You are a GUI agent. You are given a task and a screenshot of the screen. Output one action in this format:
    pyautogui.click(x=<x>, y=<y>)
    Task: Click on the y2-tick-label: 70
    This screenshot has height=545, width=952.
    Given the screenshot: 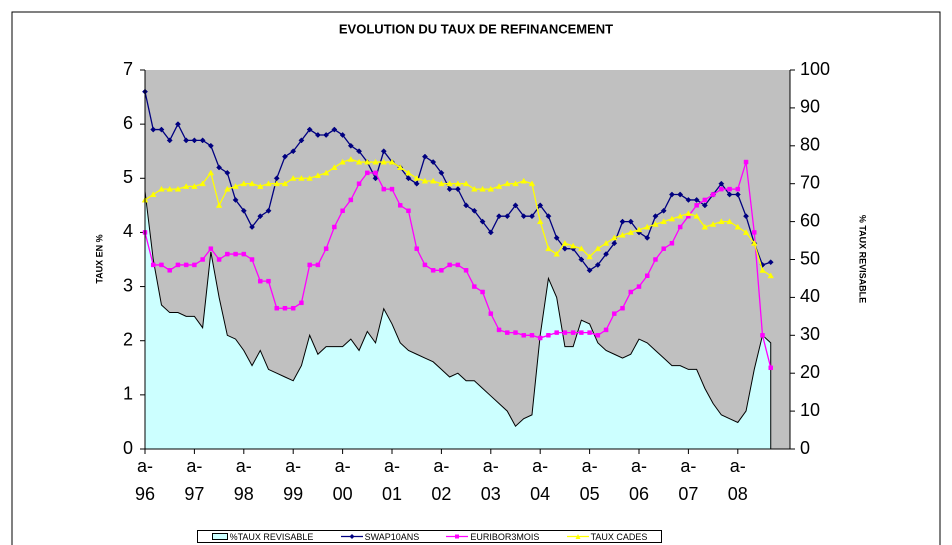 What is the action you would take?
    pyautogui.click(x=810, y=182)
    